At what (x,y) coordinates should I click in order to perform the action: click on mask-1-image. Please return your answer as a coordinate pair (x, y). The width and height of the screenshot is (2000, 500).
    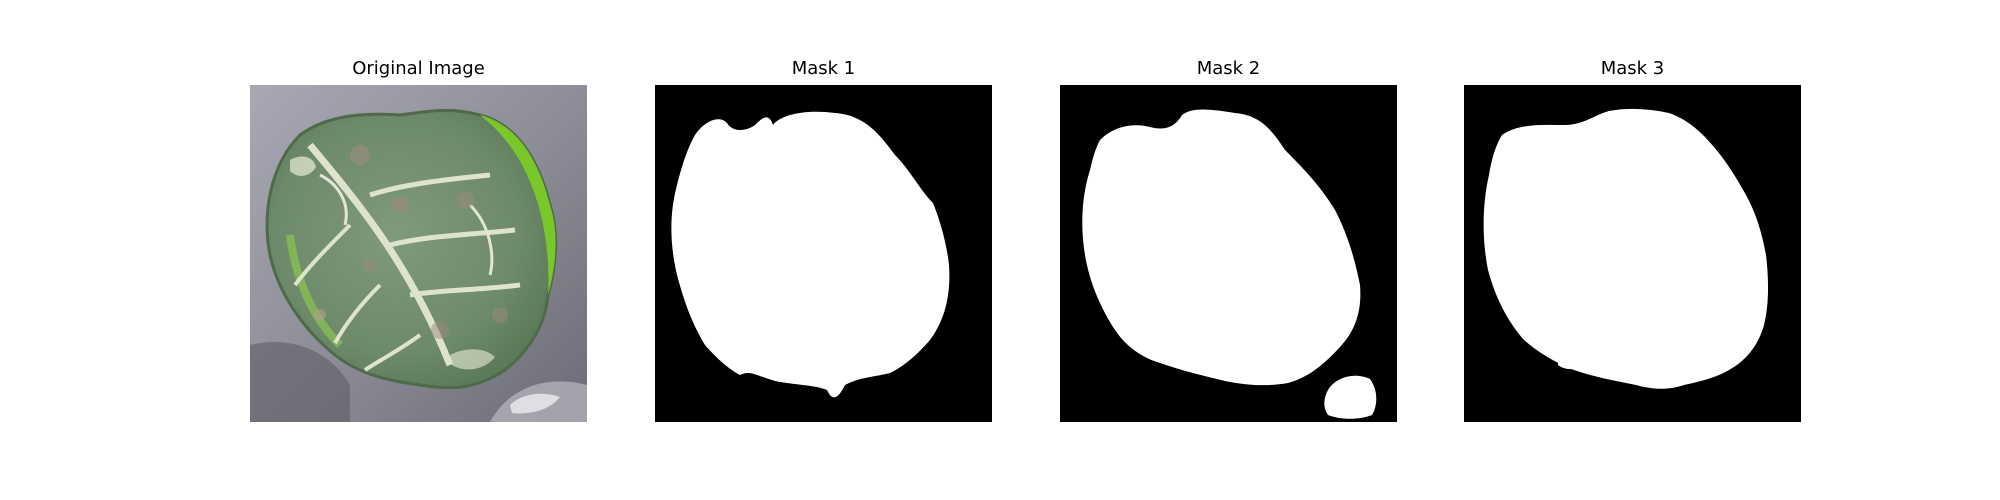
    Looking at the image, I should click on (823, 253).